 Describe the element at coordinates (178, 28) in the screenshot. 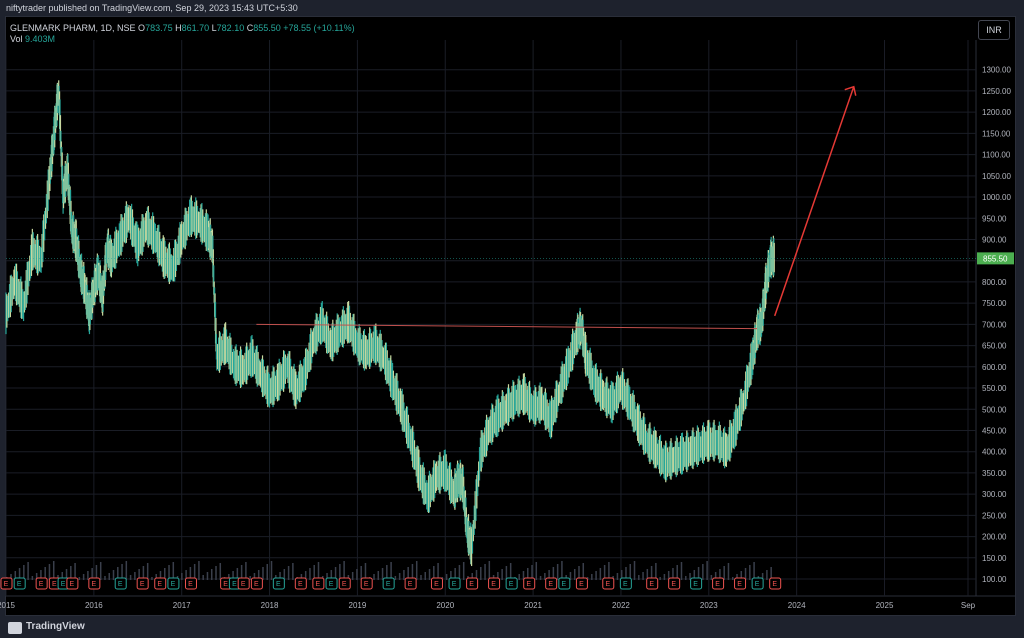

I see `high-label: H` at that location.